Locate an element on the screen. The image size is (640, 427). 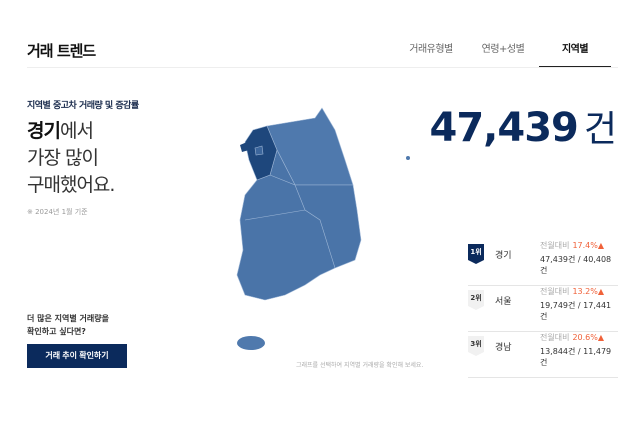
rank-count: 13,844건 / 11,479건 is located at coordinates (576, 357).